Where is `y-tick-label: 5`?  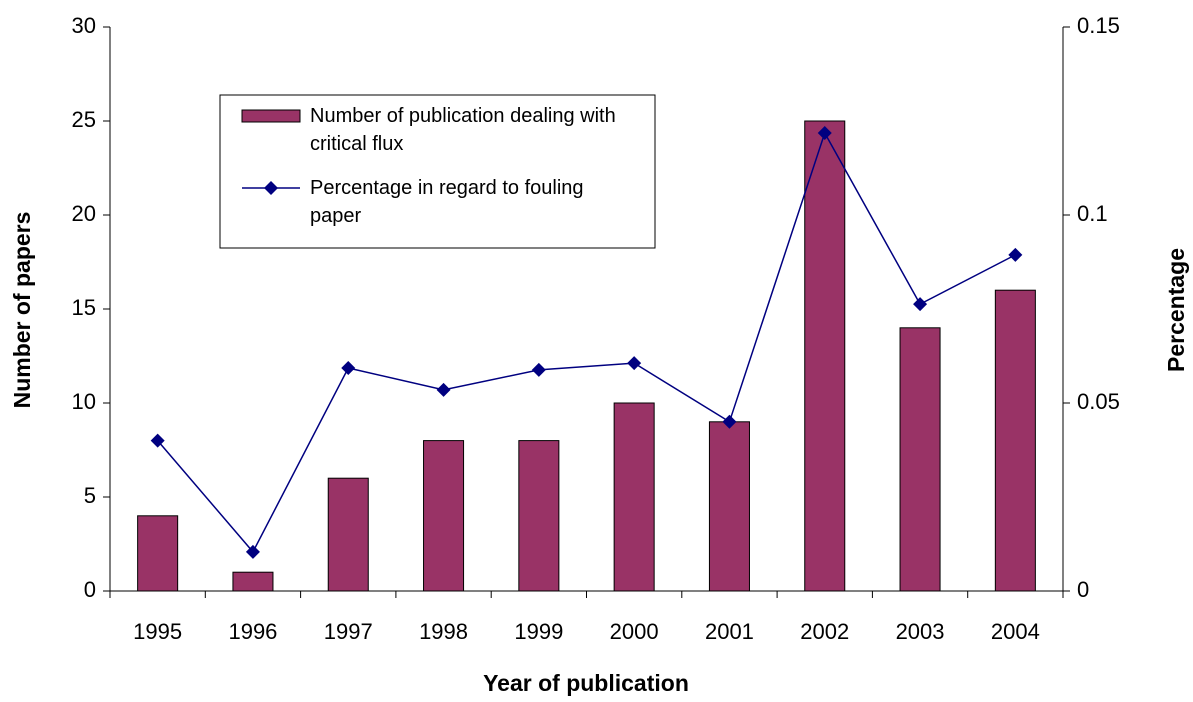 y-tick-label: 5 is located at coordinates (90, 495).